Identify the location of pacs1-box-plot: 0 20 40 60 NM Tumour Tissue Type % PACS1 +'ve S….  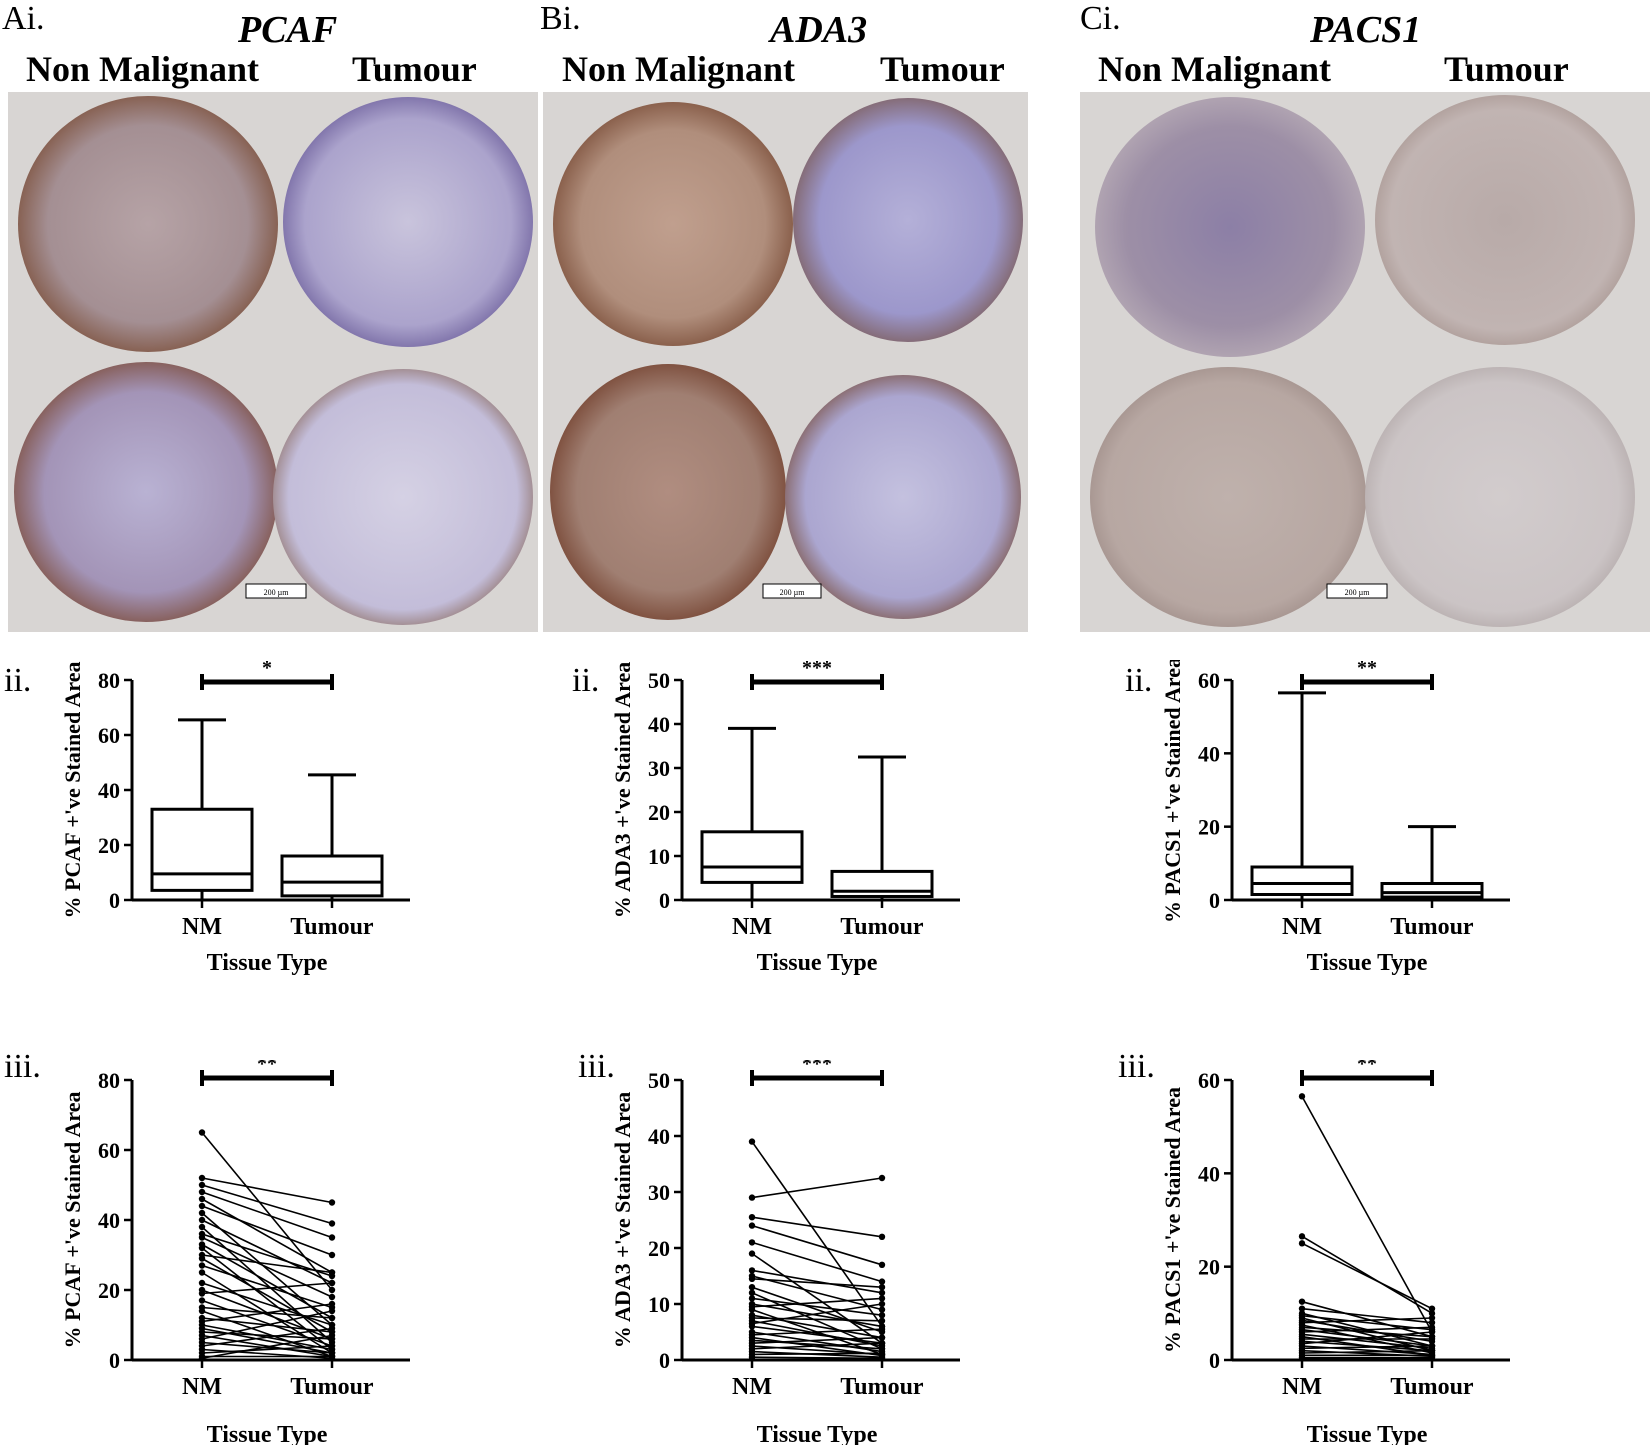
(1335, 818).